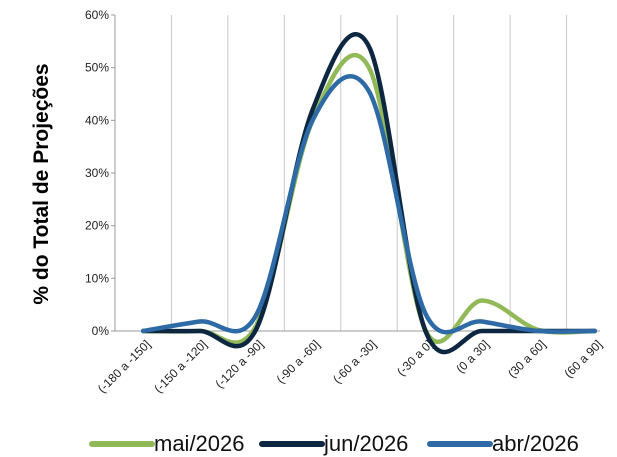  What do you see at coordinates (365, 443) in the screenshot?
I see `legend-label: jun/2026` at bounding box center [365, 443].